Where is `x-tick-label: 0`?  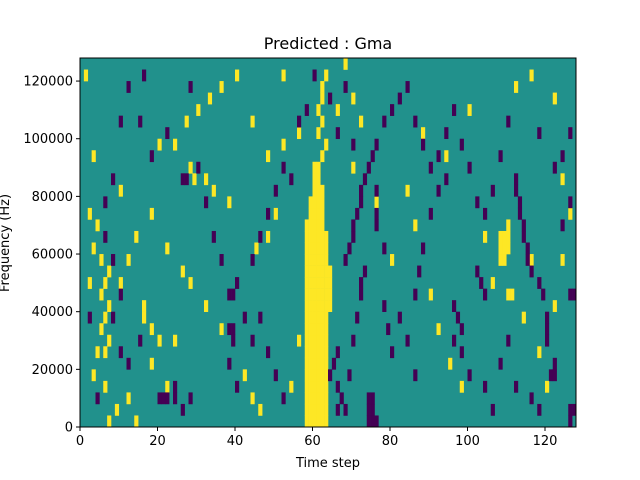
x-tick-label: 0 is located at coordinates (80, 441).